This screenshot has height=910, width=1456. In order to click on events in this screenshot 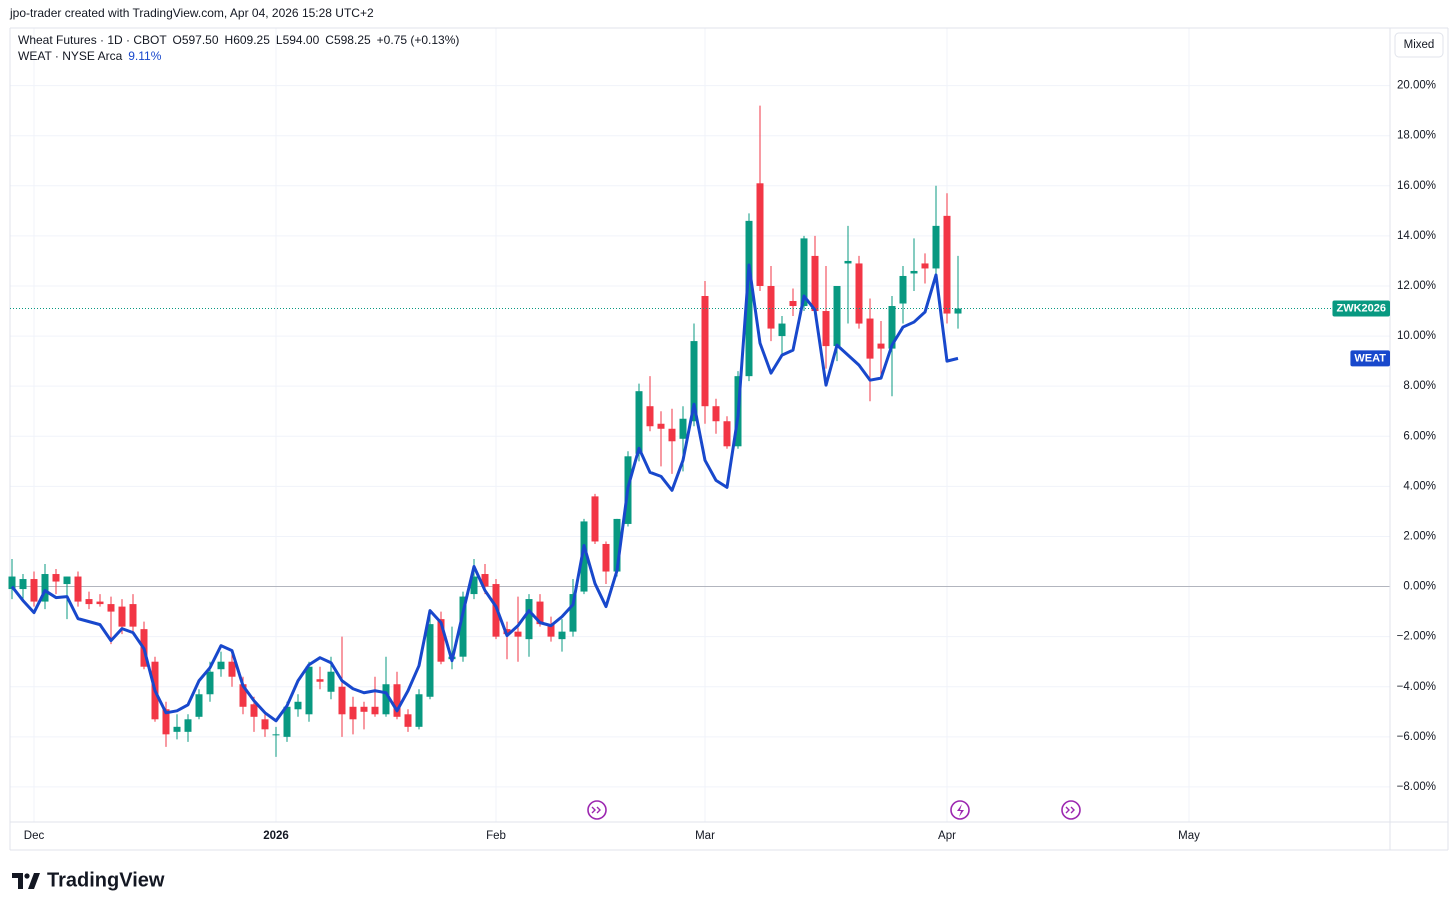, I will do `click(834, 810)`.